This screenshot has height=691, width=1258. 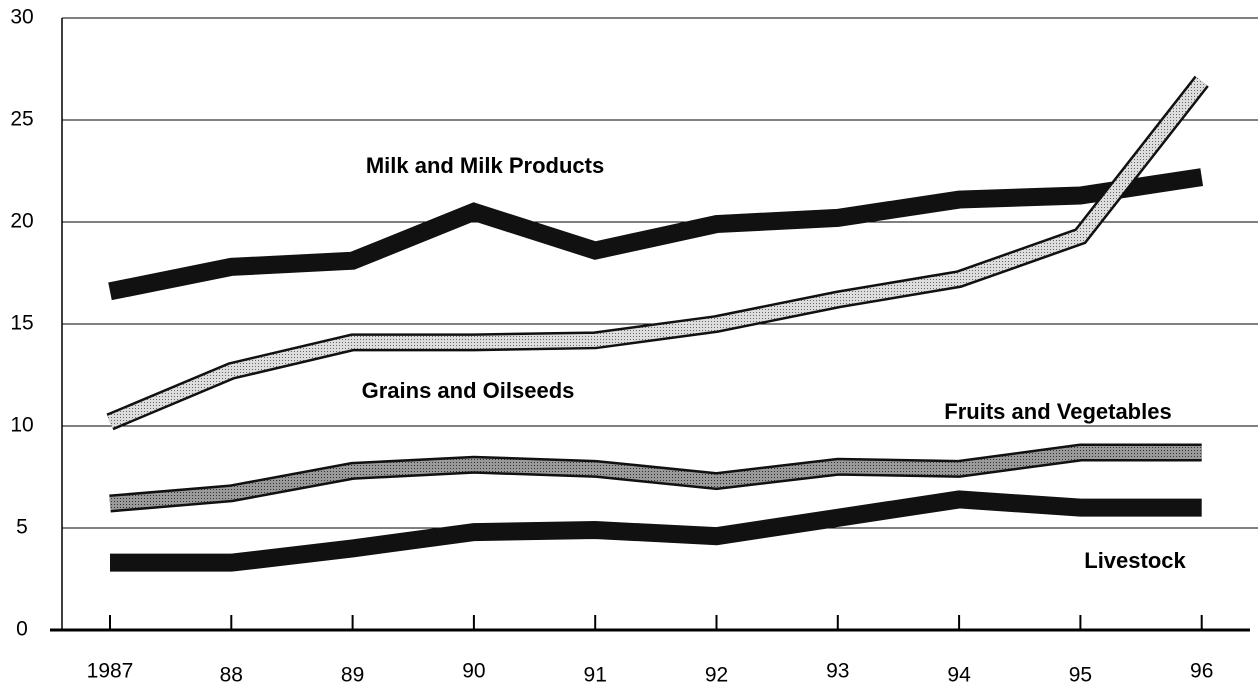 I want to click on x-tick-label: 88, so click(x=231, y=675).